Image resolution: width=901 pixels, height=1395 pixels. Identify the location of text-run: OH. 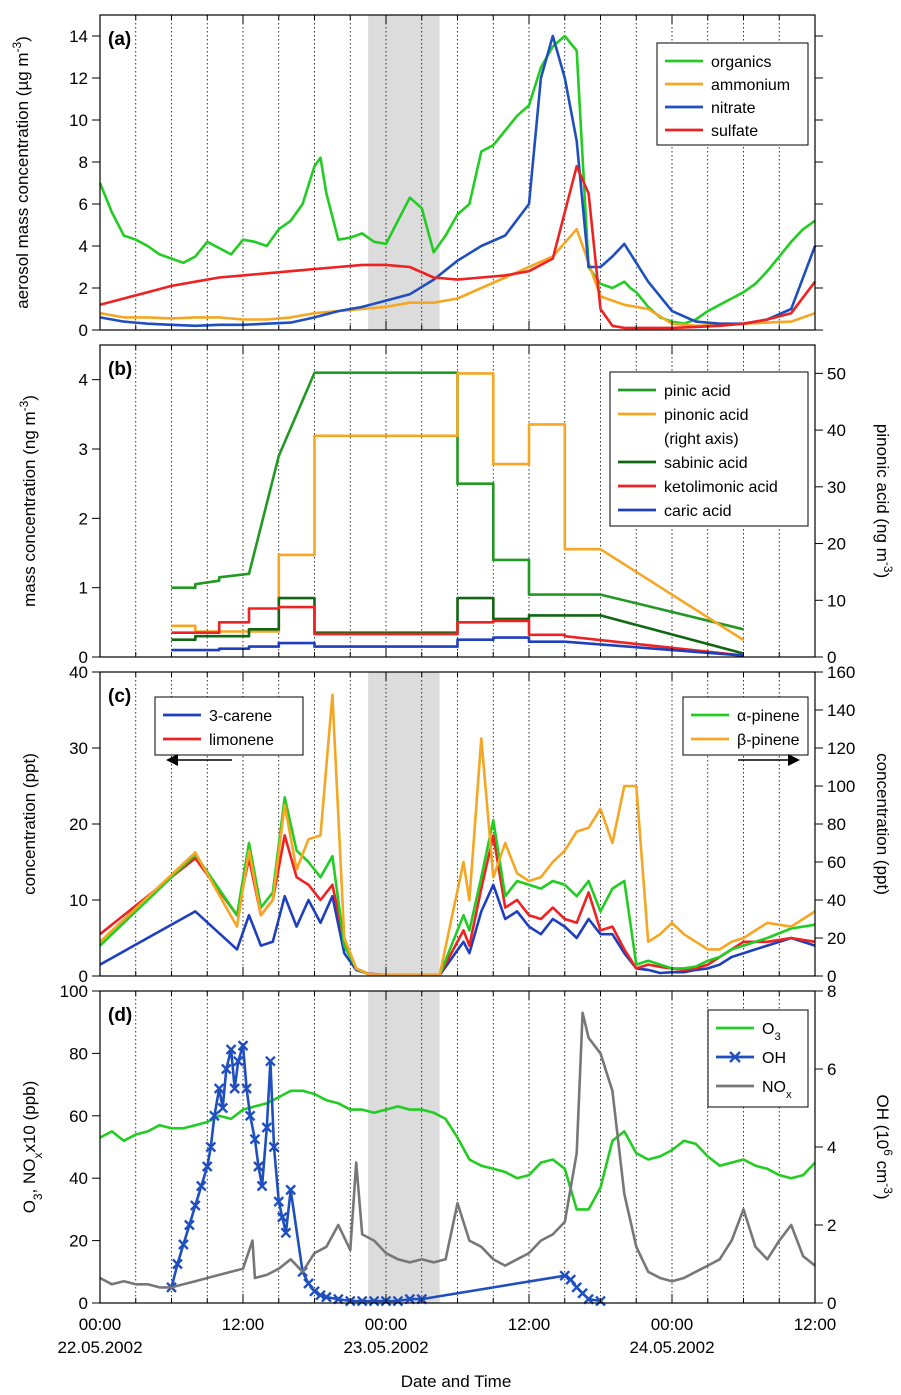
(774, 1058).